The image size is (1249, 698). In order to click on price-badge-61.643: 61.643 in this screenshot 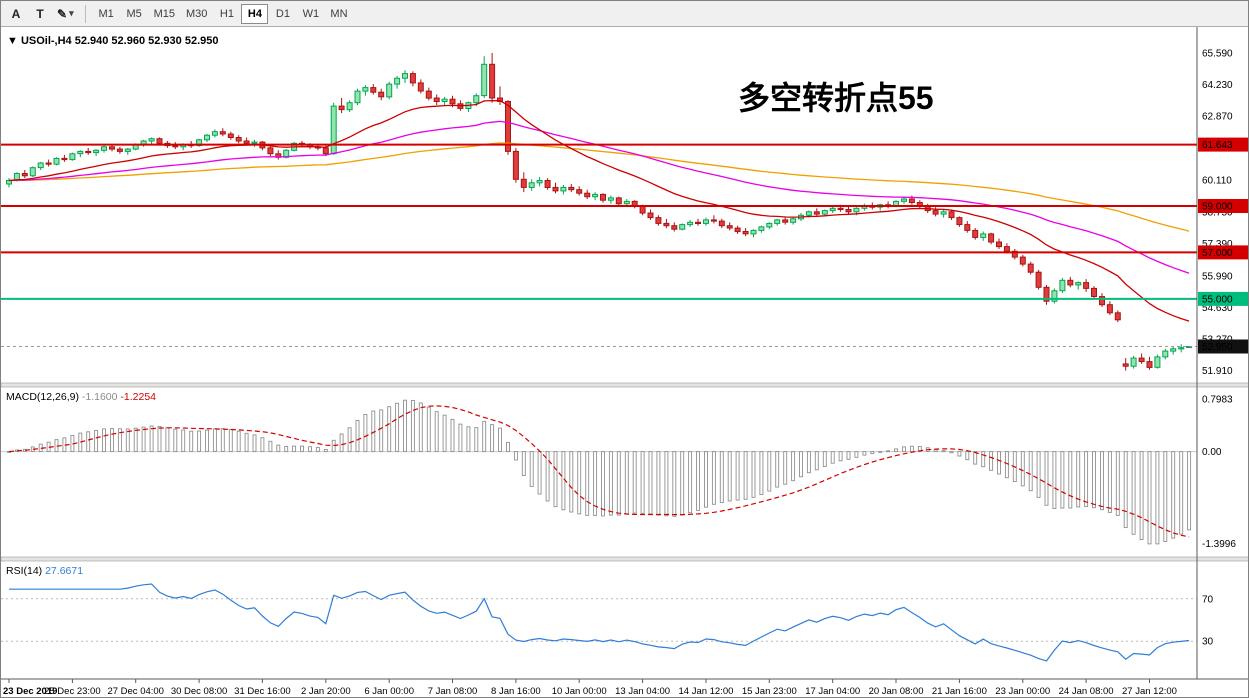, I will do `click(1223, 144)`.